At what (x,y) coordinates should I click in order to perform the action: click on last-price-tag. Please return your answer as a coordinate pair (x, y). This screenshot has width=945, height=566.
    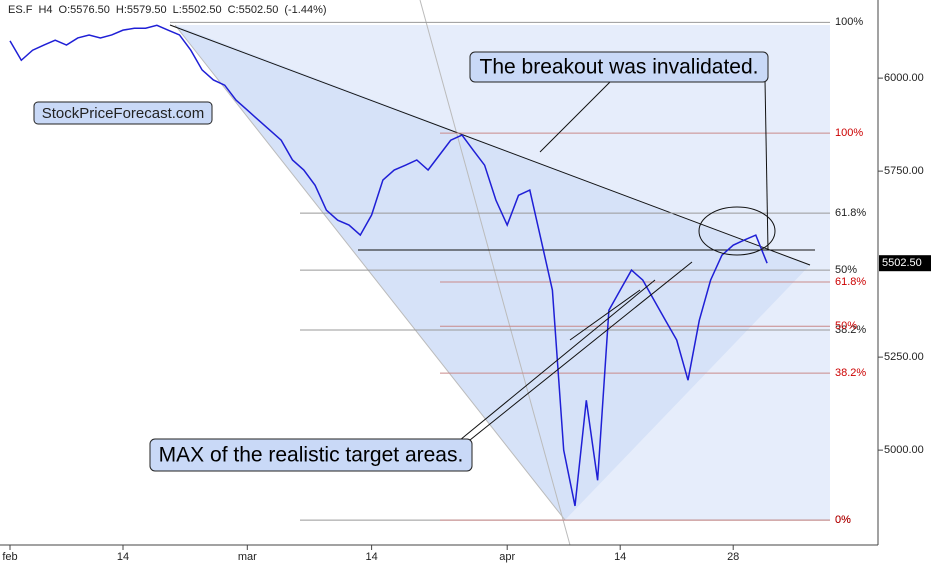
    Looking at the image, I should click on (905, 263).